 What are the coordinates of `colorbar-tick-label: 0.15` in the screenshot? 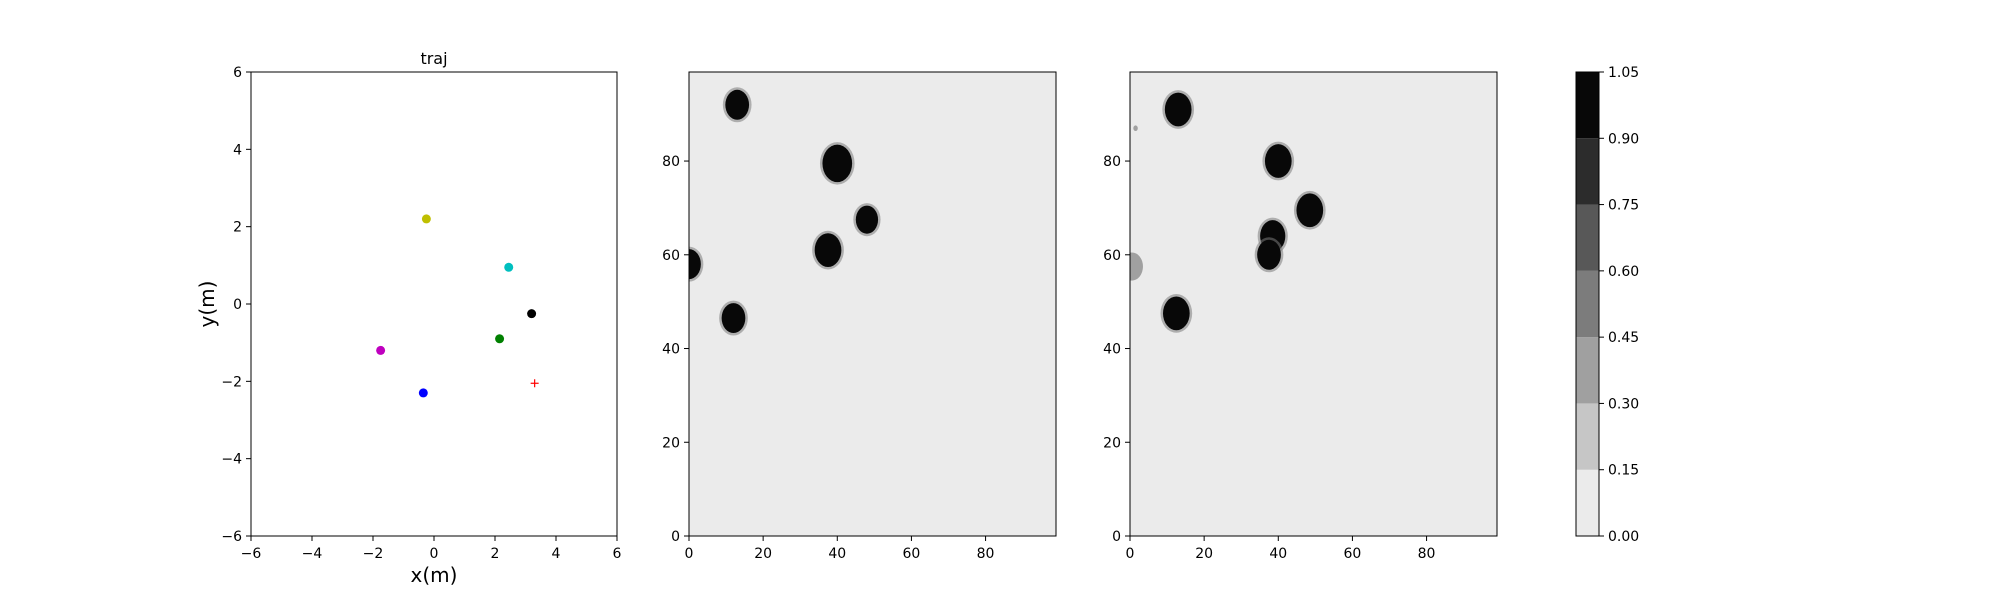 It's located at (1623, 471).